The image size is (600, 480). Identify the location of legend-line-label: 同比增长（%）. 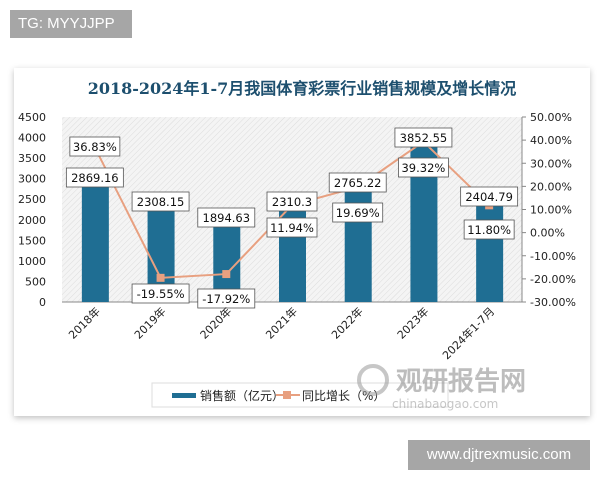
(343, 396).